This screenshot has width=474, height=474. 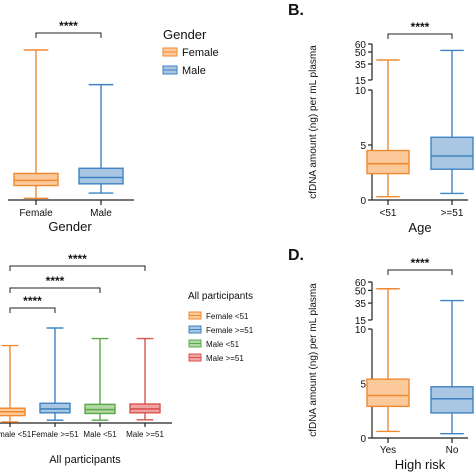 I want to click on d-box-1-iqr, so click(x=452, y=400).